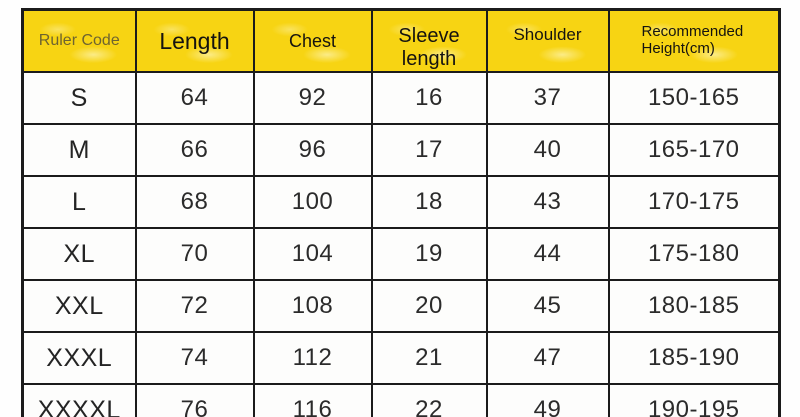 Image resolution: width=800 pixels, height=417 pixels. Describe the element at coordinates (194, 98) in the screenshot. I see `value-cell: 64` at that location.